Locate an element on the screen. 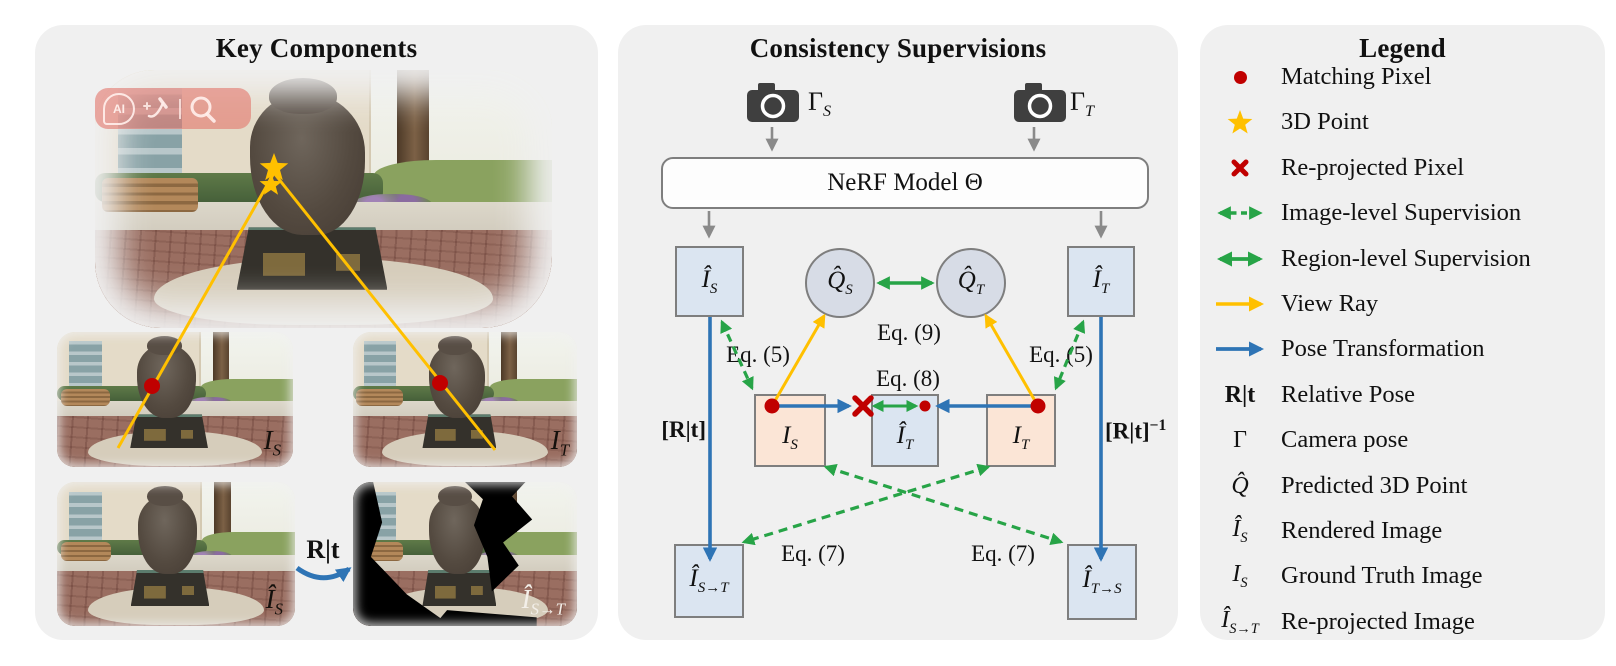 Image resolution: width=1616 pixels, height=666 pixels. ai-assistant-label: AI is located at coordinates (119, 108).